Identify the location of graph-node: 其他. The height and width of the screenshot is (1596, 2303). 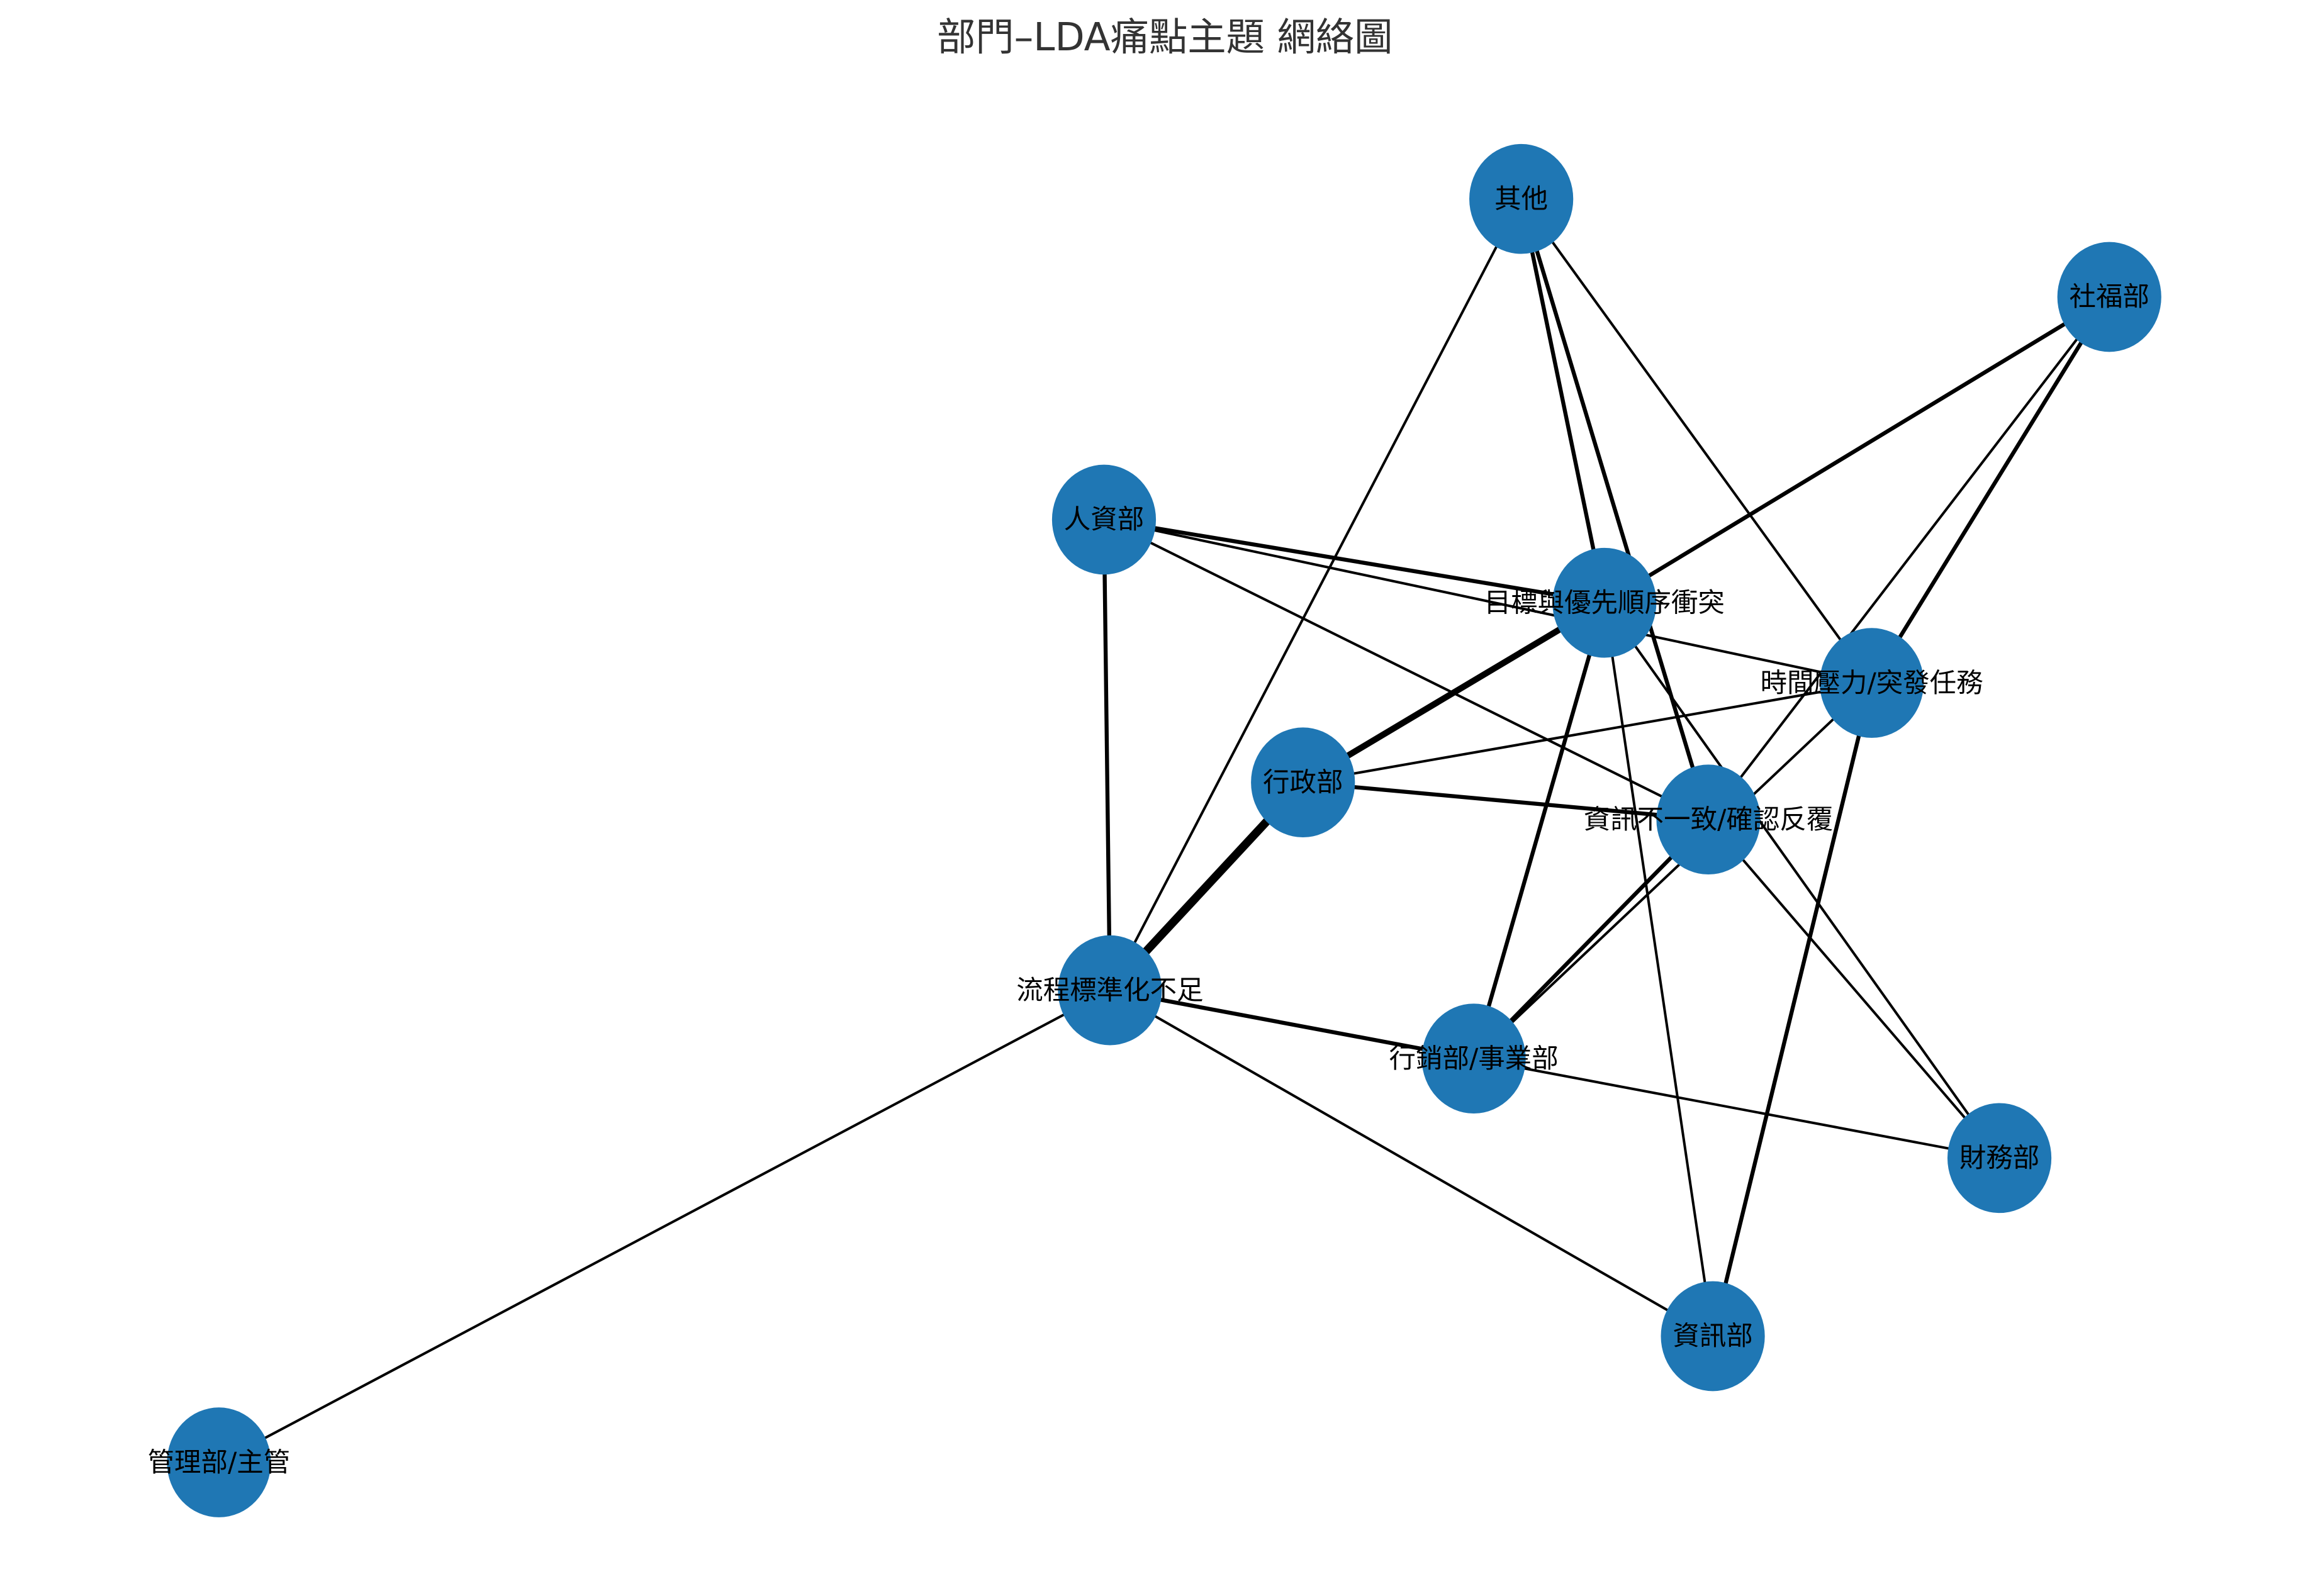
(1522, 198).